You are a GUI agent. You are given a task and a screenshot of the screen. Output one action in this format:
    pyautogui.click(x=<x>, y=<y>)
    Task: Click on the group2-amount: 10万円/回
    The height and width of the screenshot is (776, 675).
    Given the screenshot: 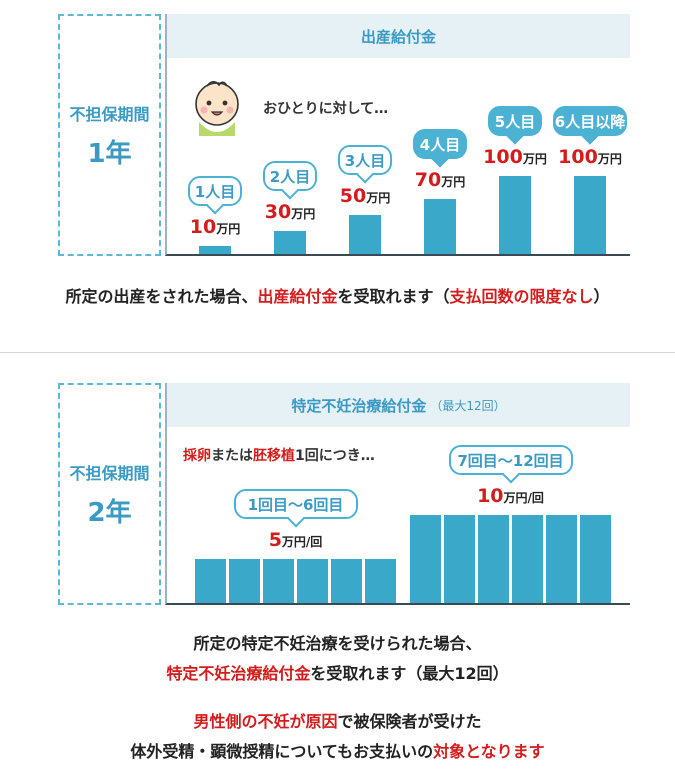 What is the action you would take?
    pyautogui.click(x=511, y=496)
    